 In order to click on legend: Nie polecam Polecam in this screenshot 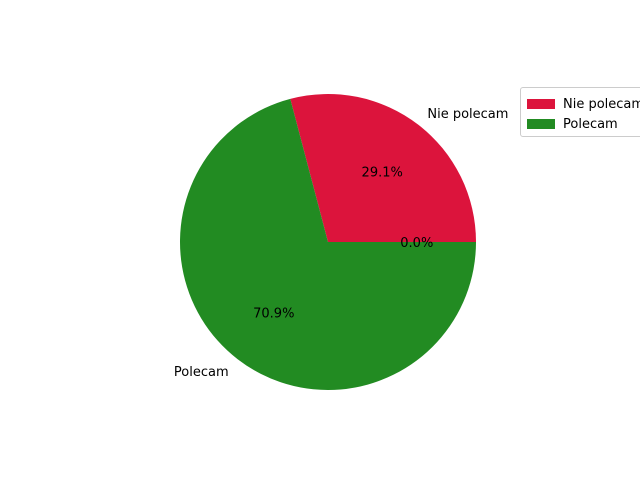, I will do `click(580, 112)`.